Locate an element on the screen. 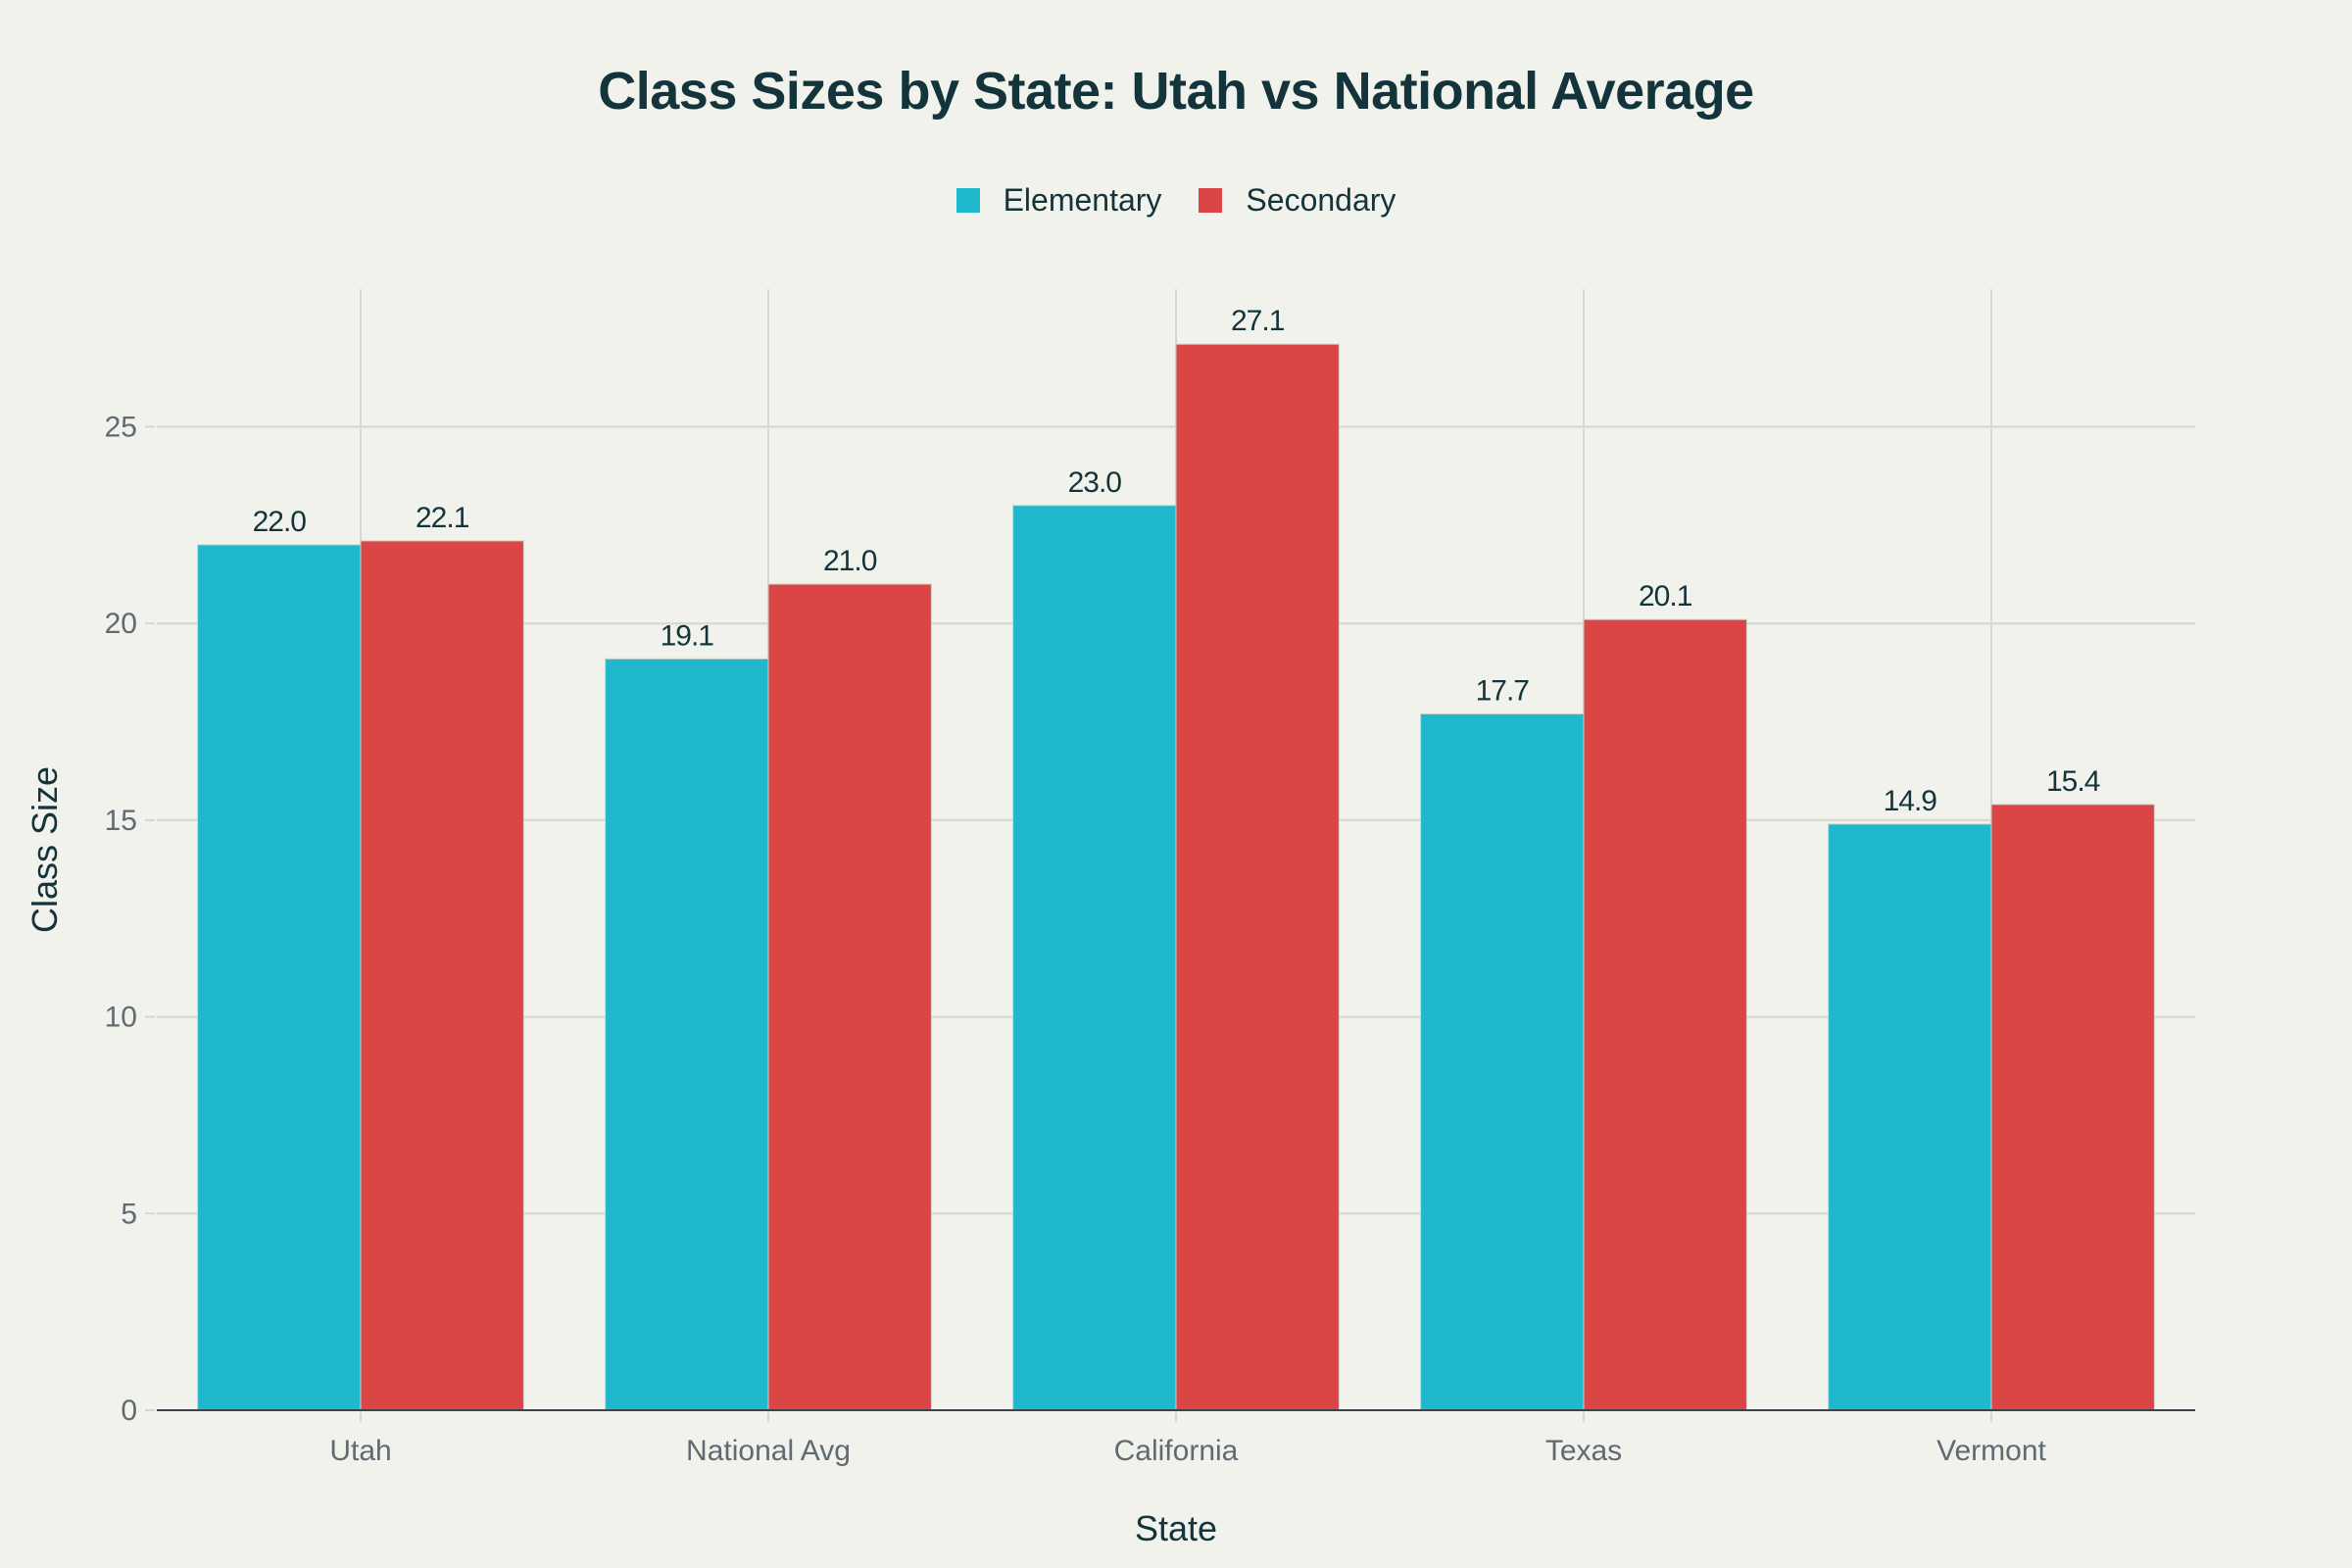  data-label: 19.1 is located at coordinates (687, 635).